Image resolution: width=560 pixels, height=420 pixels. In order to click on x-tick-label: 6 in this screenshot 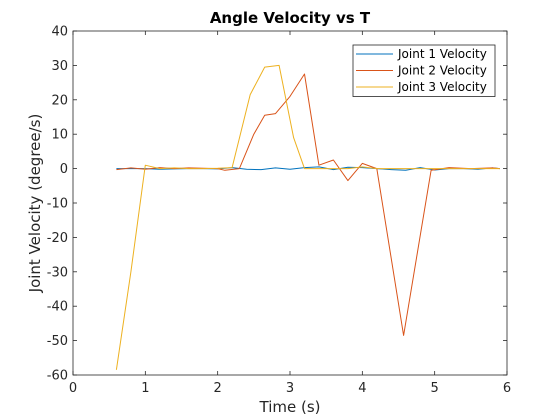, I will do `click(507, 388)`.